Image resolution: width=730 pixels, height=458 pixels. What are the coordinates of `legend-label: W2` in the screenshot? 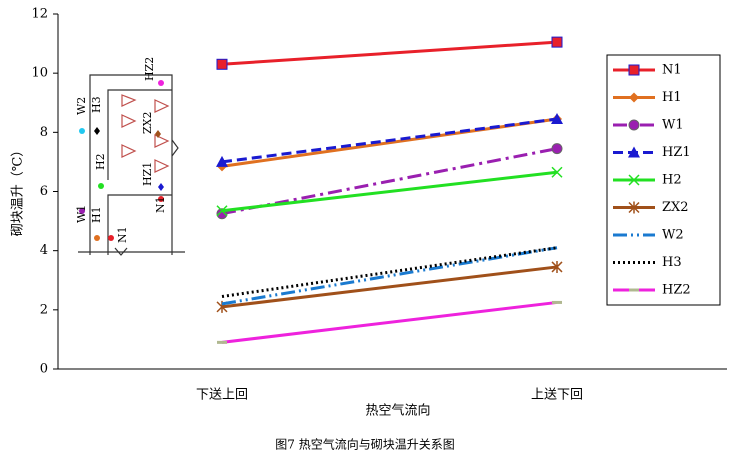 It's located at (673, 235).